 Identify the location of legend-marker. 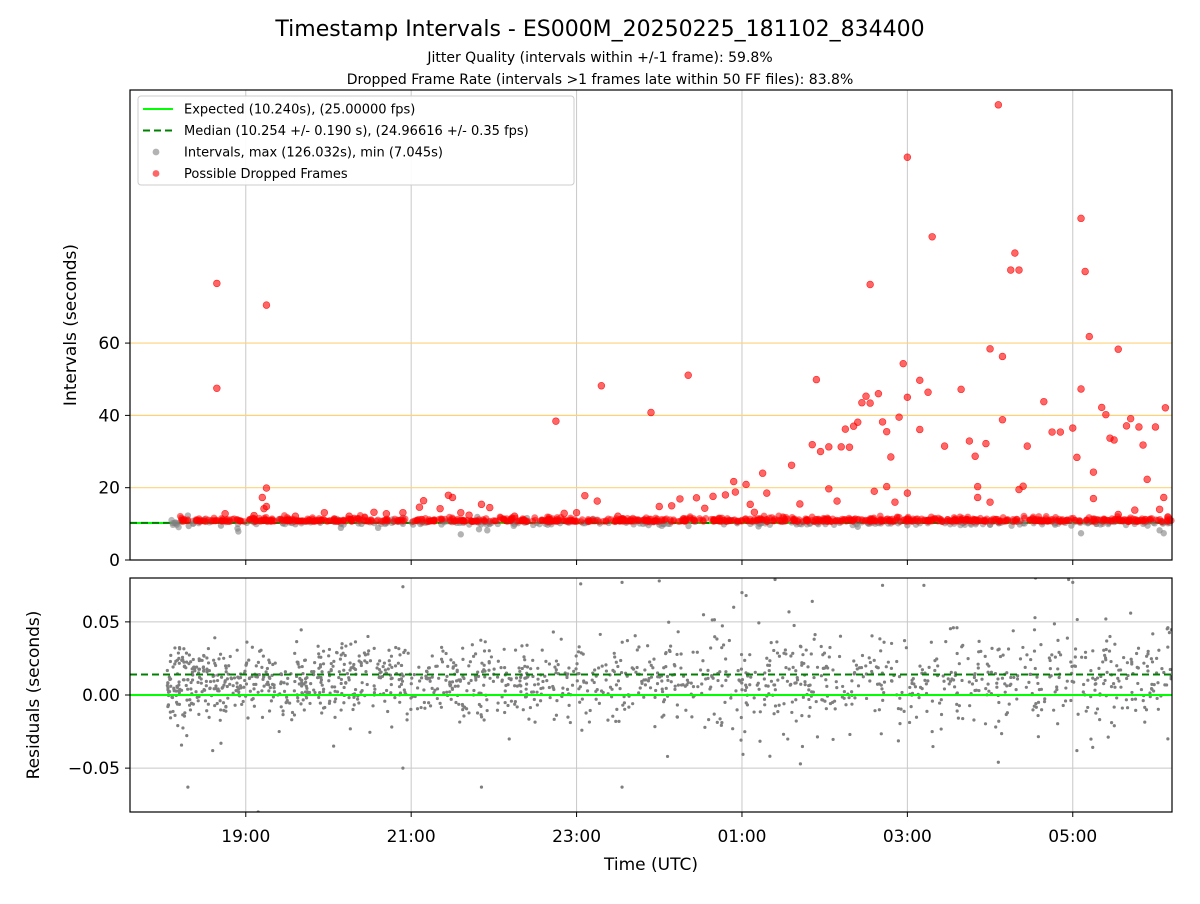
(156, 152).